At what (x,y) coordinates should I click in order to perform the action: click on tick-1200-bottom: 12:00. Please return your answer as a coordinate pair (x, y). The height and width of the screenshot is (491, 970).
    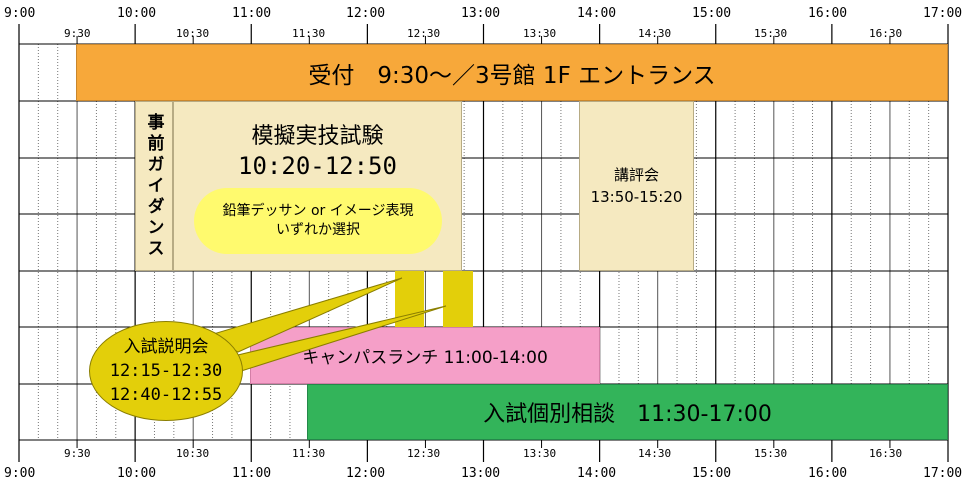
    Looking at the image, I should click on (366, 473).